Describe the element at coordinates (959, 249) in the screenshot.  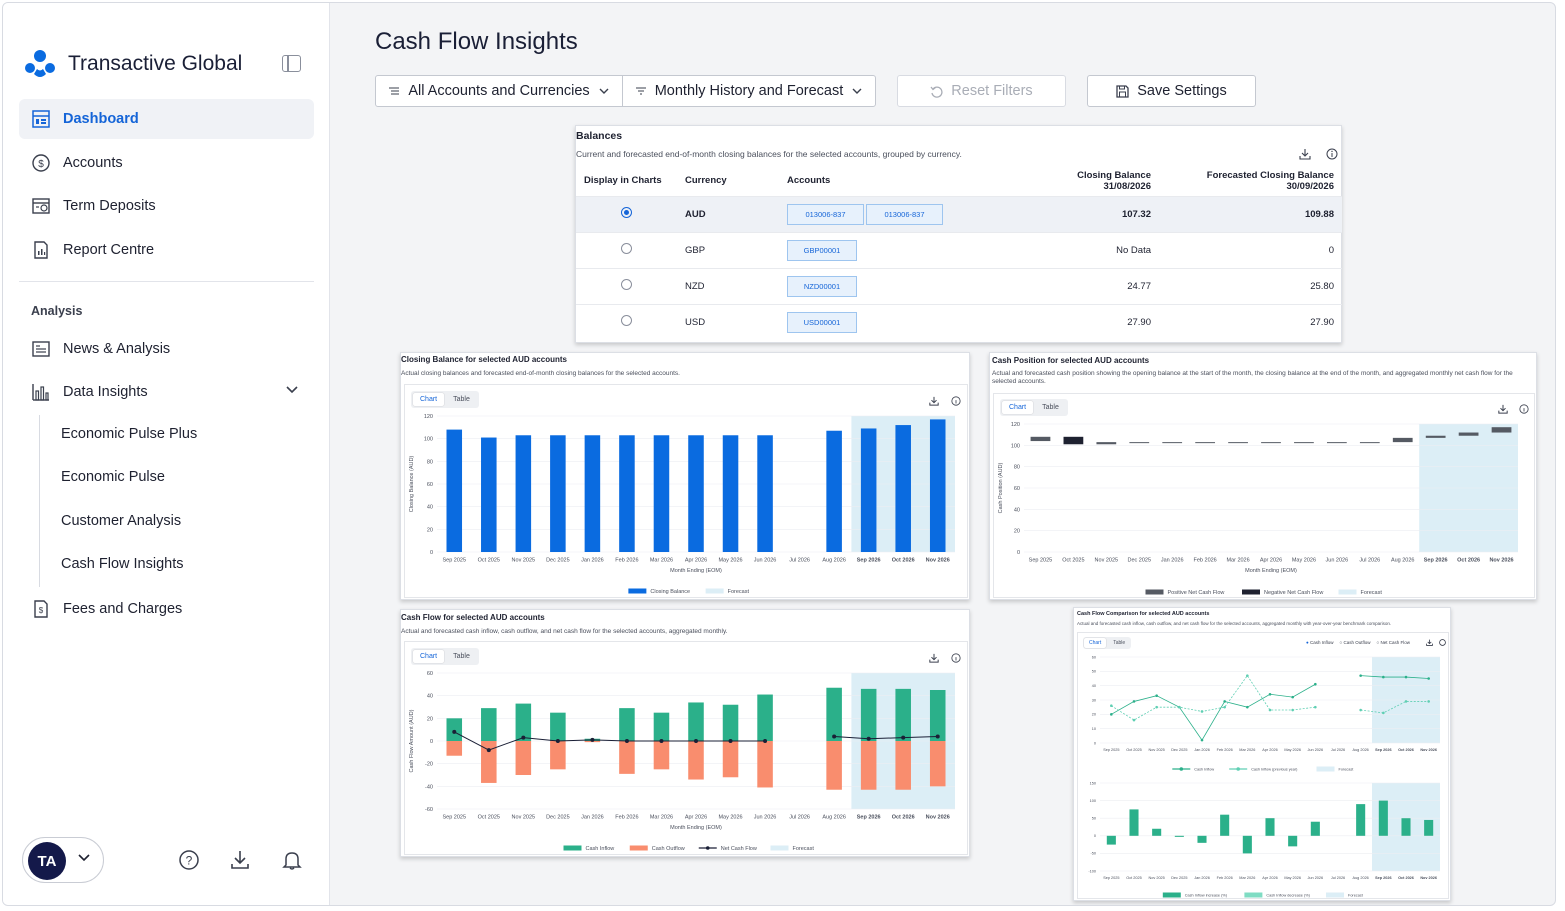
I see `table-row: GBP GBP00001 No Data 0` at that location.